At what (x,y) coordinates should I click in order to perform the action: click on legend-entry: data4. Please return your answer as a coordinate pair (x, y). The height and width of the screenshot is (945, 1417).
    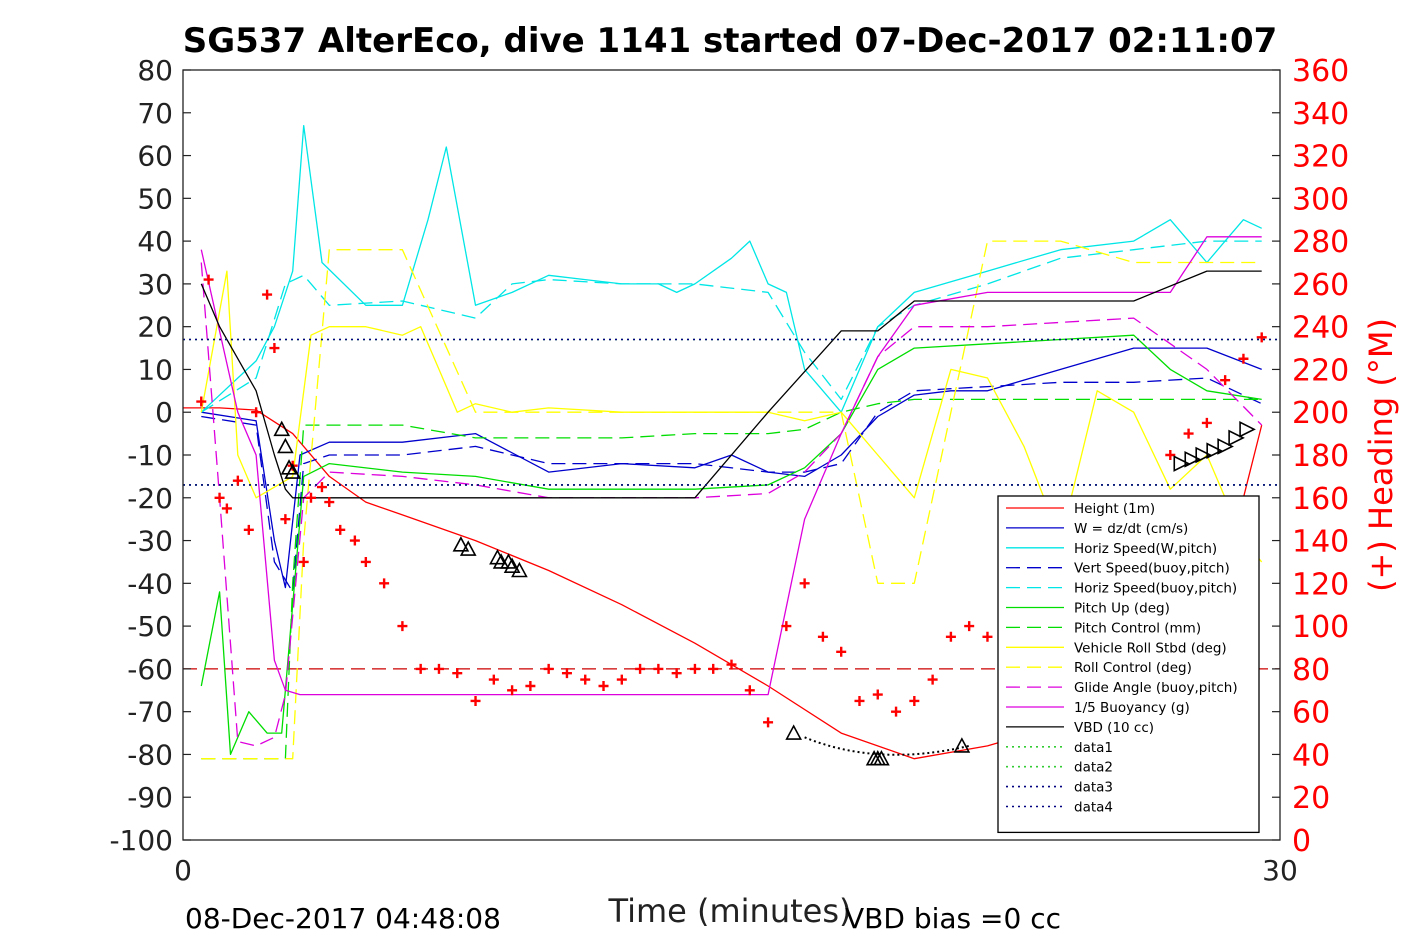
    Looking at the image, I should click on (1093, 808).